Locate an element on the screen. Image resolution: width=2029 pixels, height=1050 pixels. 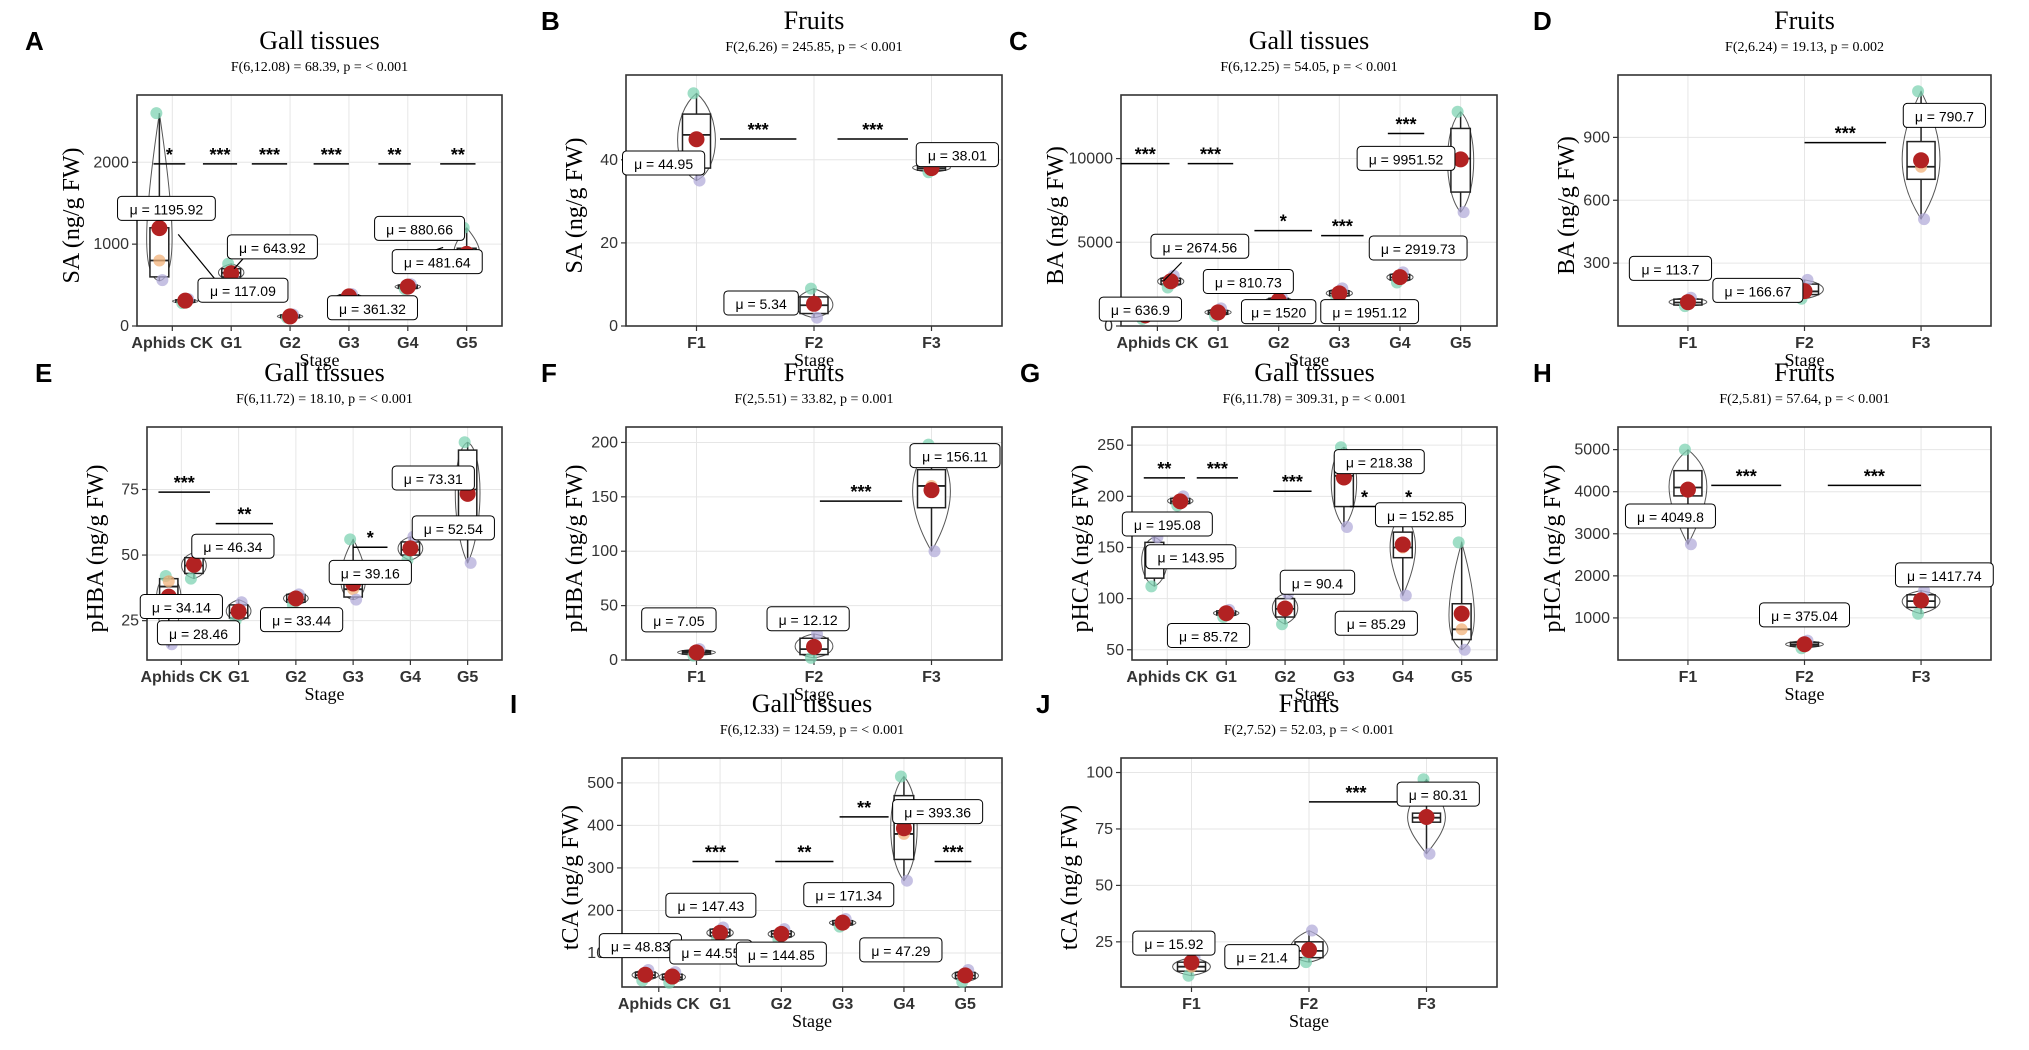
mean-label-text: μ = 38.01 is located at coordinates (957, 156).